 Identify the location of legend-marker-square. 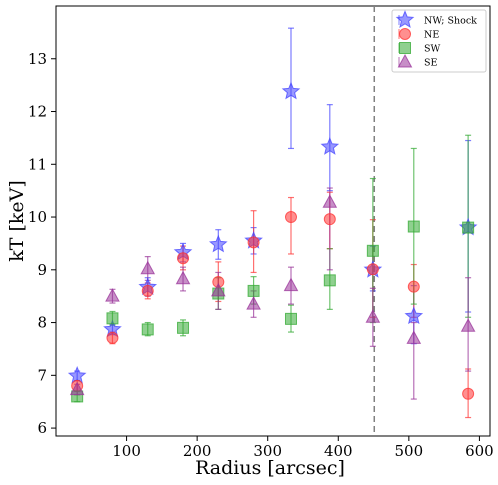
(405, 48).